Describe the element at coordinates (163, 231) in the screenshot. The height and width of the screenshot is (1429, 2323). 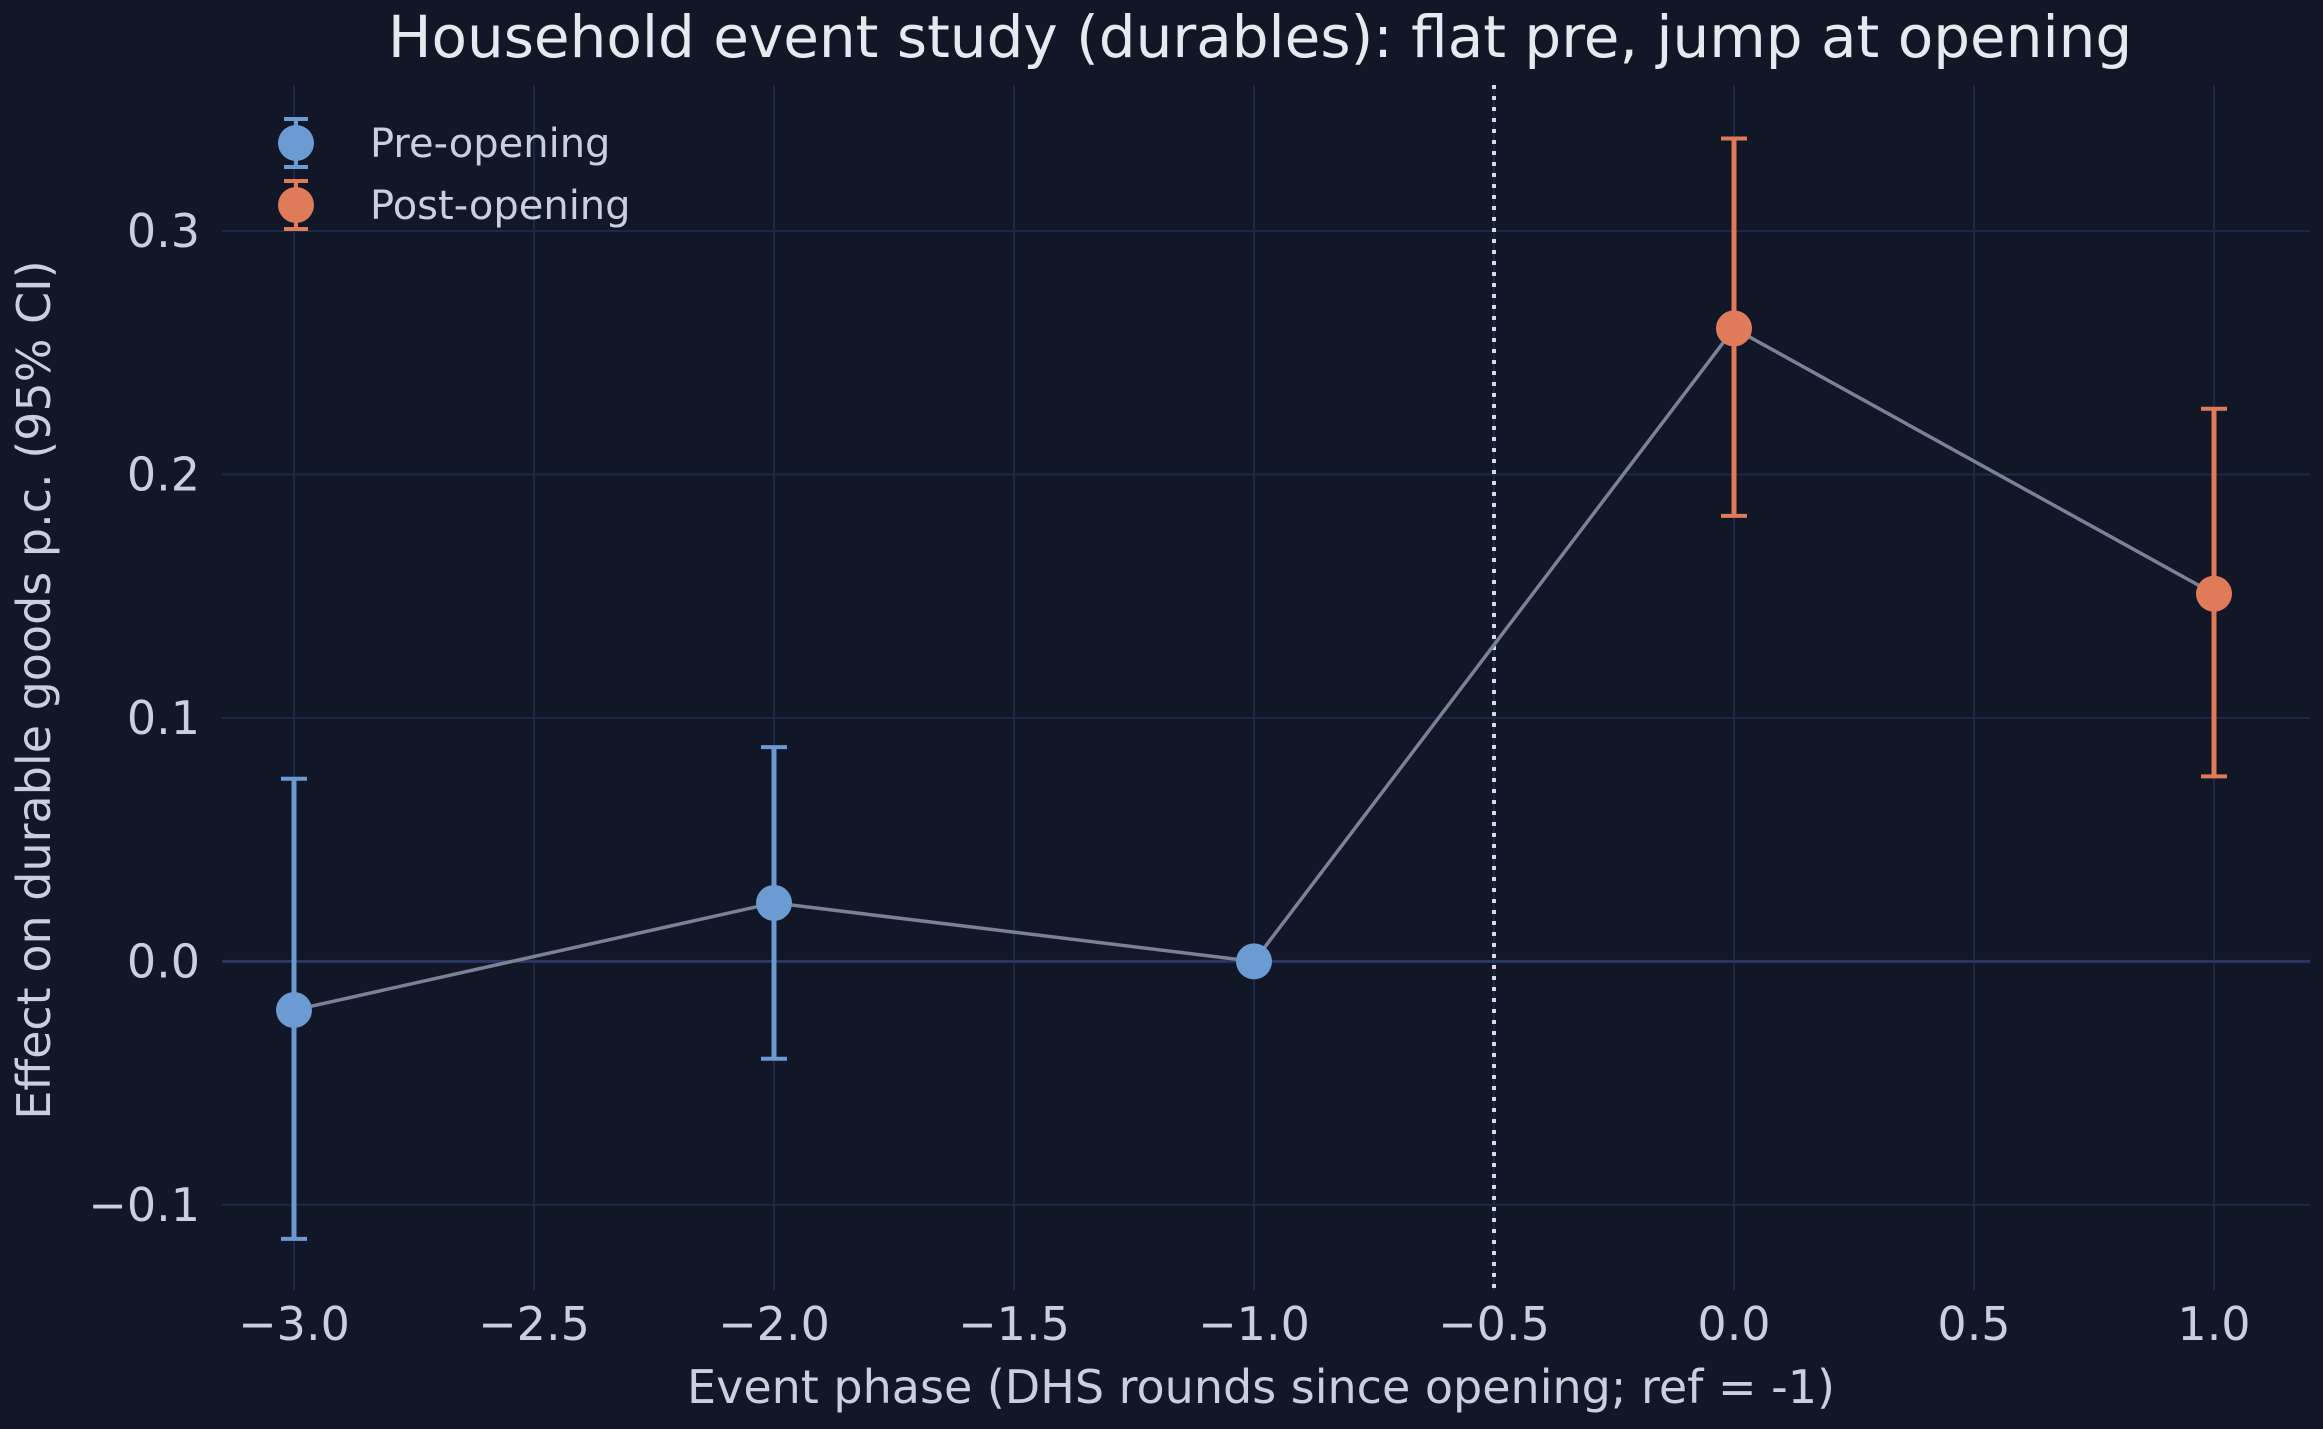
I see `y-tick-label-4: 0.3` at that location.